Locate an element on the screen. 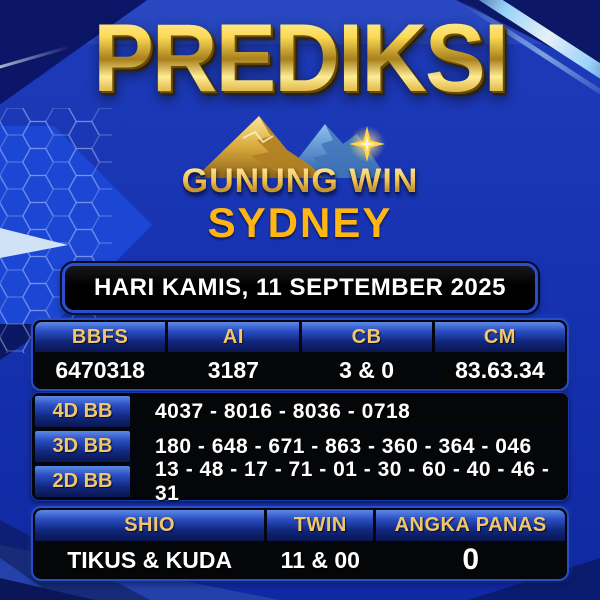 The height and width of the screenshot is (600, 600). row-value-4d: 4037 - 8016 - 8036 - 0718 is located at coordinates (352, 411).